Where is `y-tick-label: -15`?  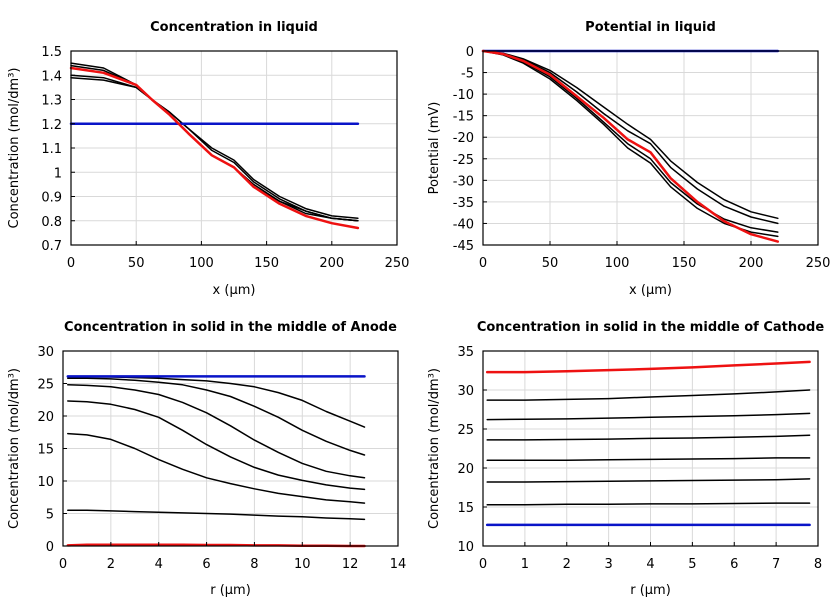 y-tick-label: -15 is located at coordinates (463, 117).